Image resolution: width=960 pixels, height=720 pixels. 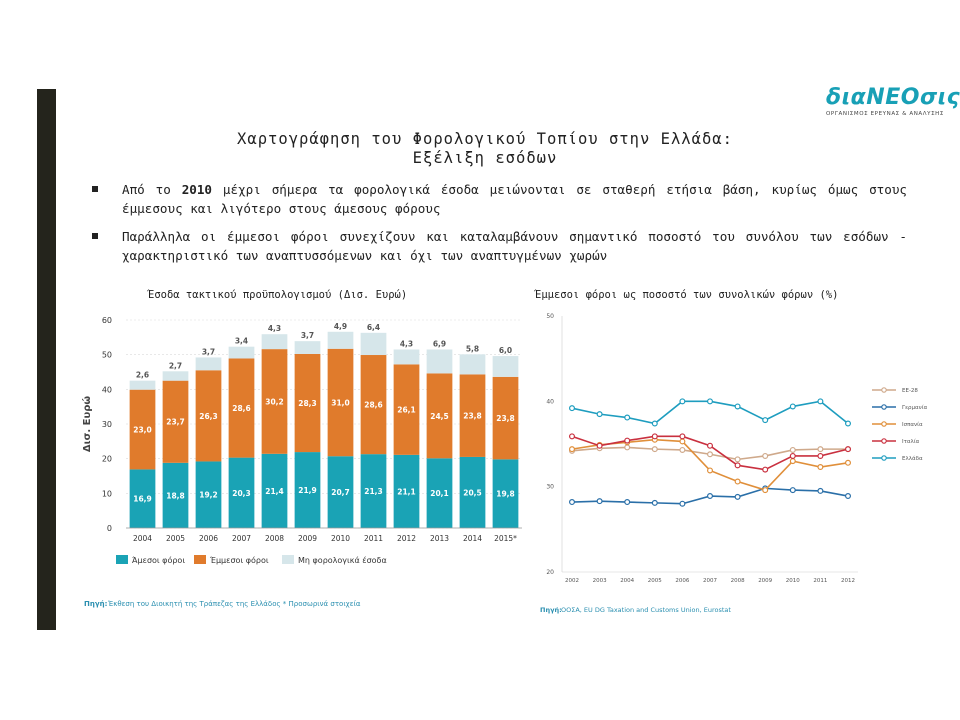 I want to click on bar-value-label: 21,9, so click(x=307, y=490).